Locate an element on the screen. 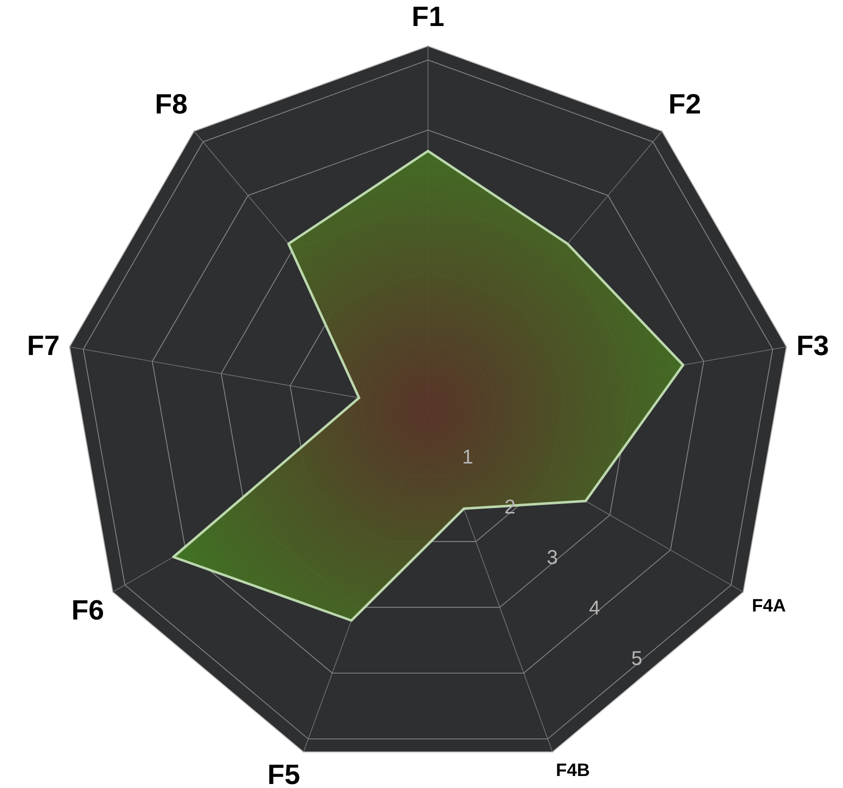 The width and height of the screenshot is (843, 788). spoke-label: F3 is located at coordinates (813, 345).